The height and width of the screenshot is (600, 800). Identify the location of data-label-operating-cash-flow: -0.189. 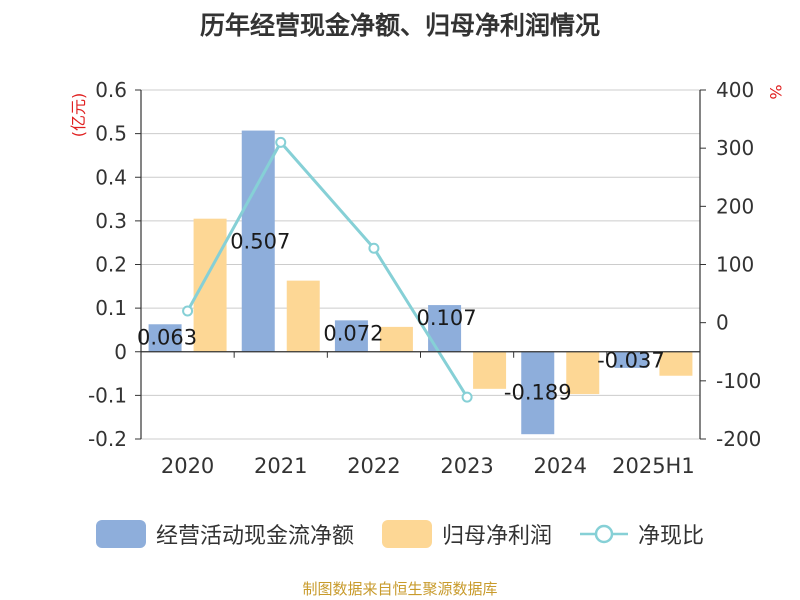
(538, 392).